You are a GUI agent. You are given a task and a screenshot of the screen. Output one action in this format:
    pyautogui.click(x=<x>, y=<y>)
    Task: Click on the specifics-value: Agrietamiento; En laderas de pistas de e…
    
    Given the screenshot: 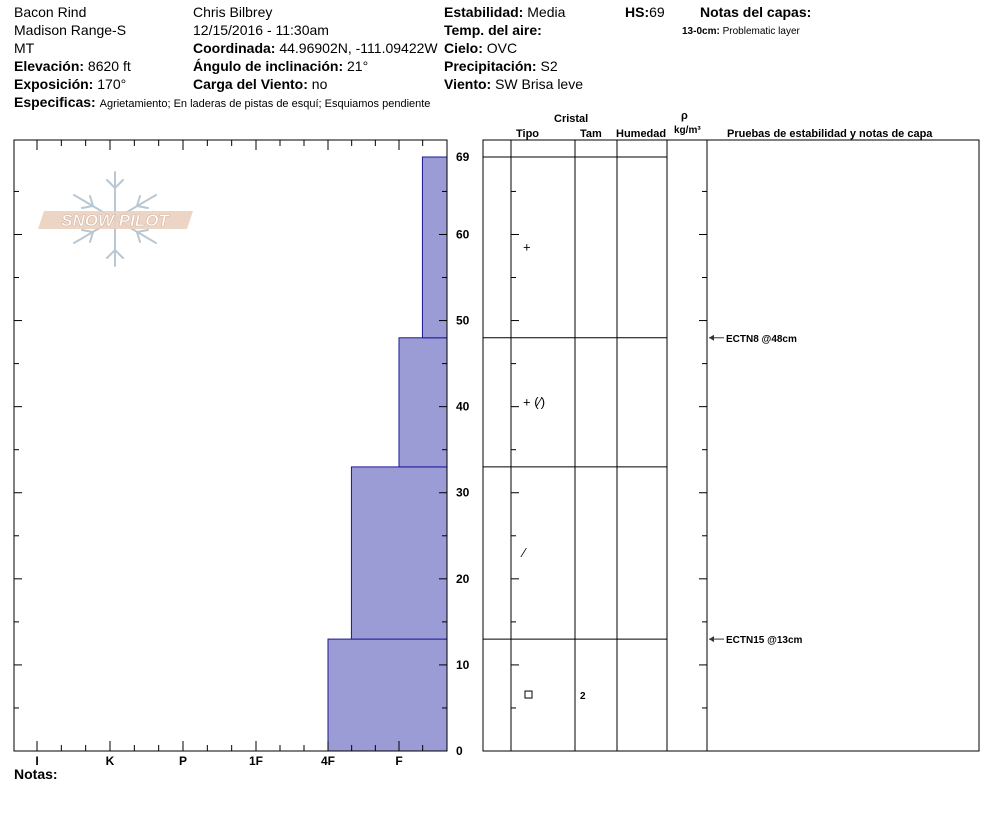 What is the action you would take?
    pyautogui.click(x=265, y=104)
    